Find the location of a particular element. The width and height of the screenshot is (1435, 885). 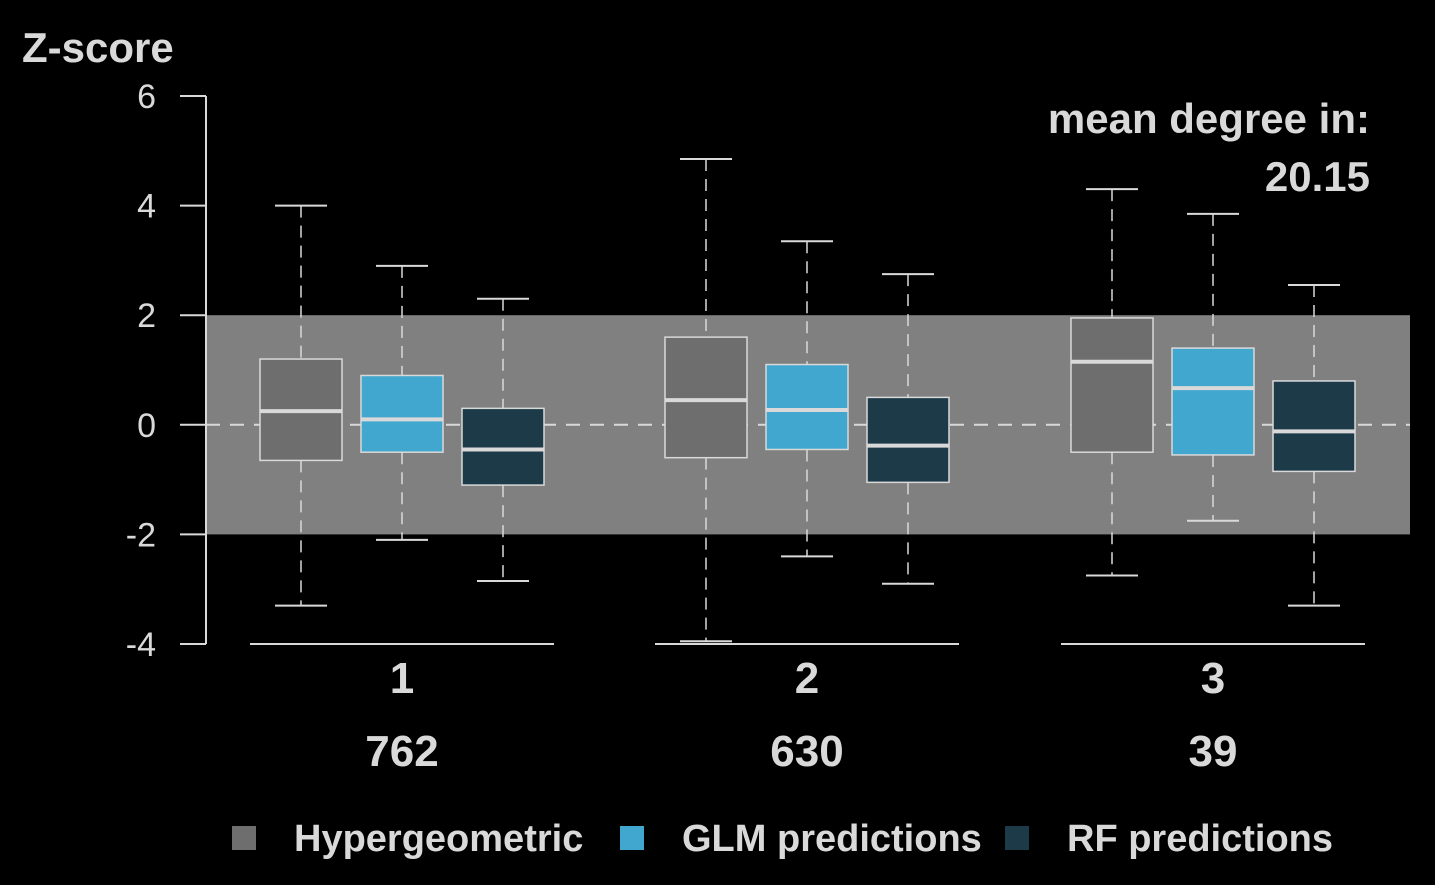

legend-label: Hypergeometric is located at coordinates (438, 839).